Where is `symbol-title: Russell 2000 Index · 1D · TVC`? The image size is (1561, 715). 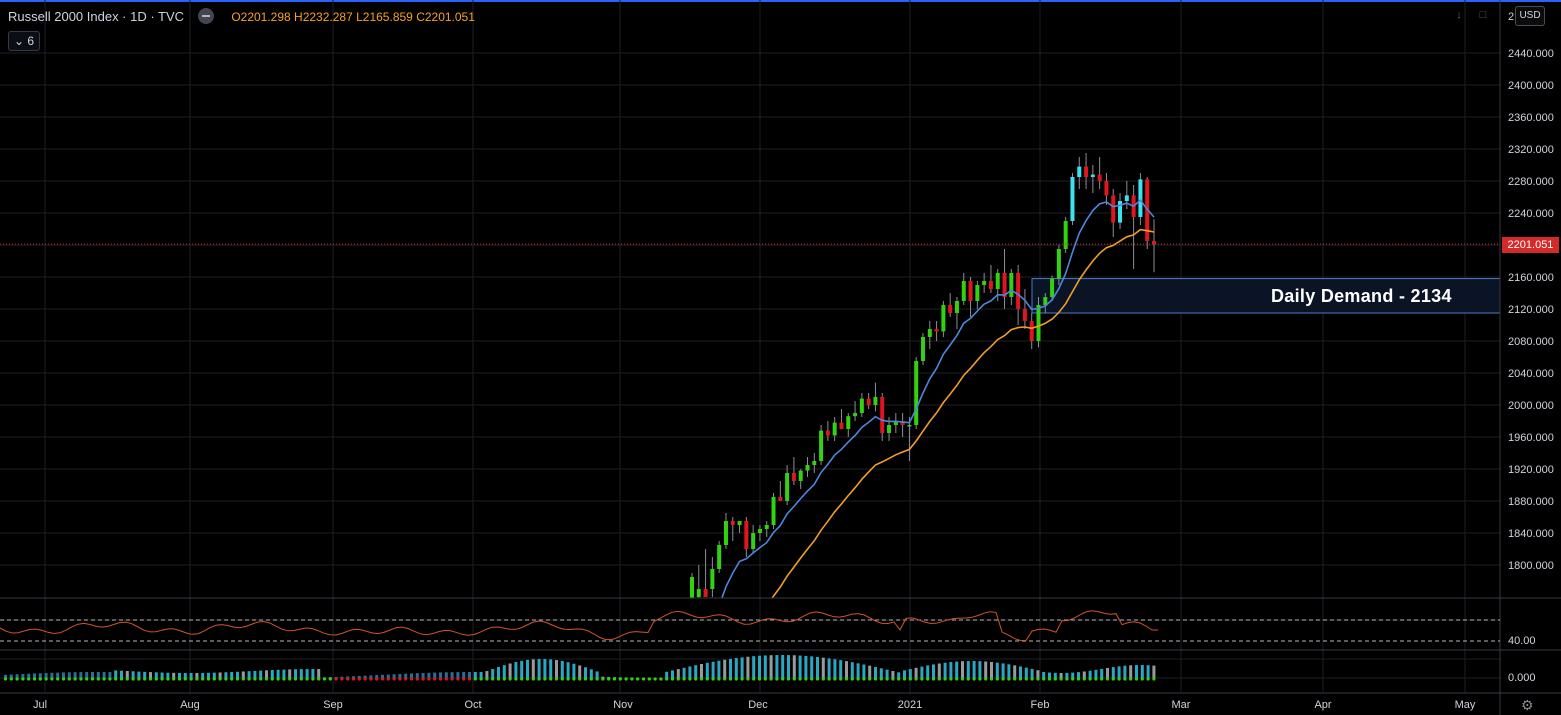
symbol-title: Russell 2000 Index · 1D · TVC is located at coordinates (96, 16).